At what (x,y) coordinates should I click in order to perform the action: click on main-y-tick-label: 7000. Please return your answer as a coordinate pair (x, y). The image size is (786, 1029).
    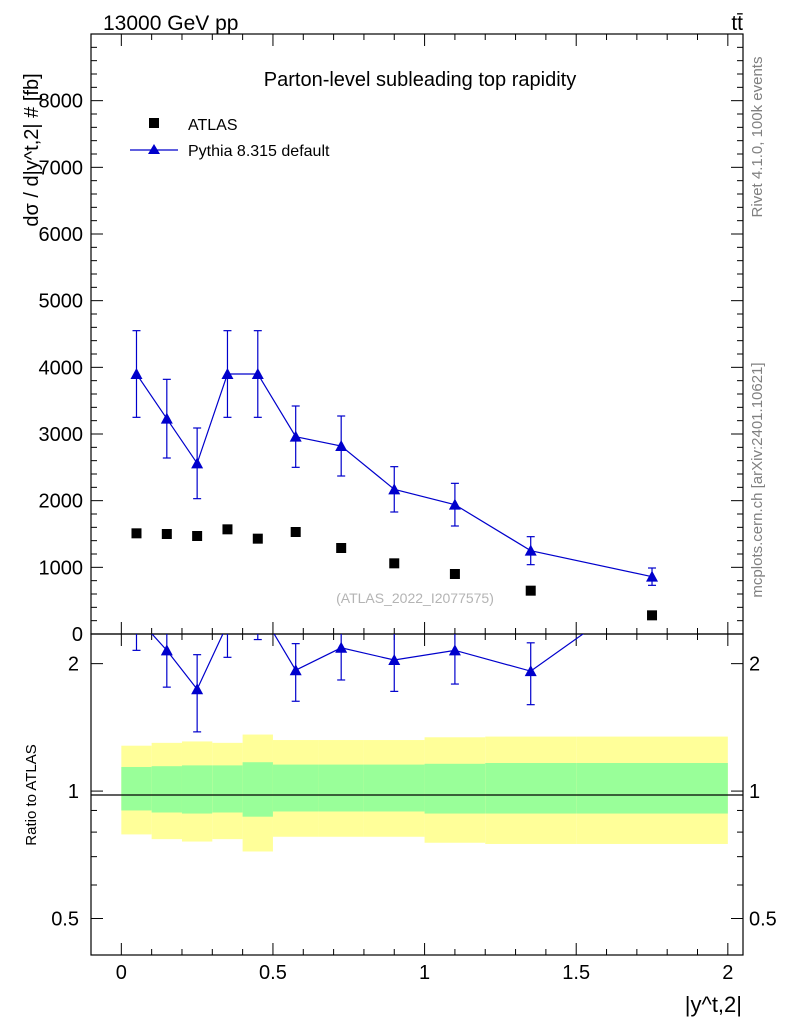
    Looking at the image, I should click on (61, 168).